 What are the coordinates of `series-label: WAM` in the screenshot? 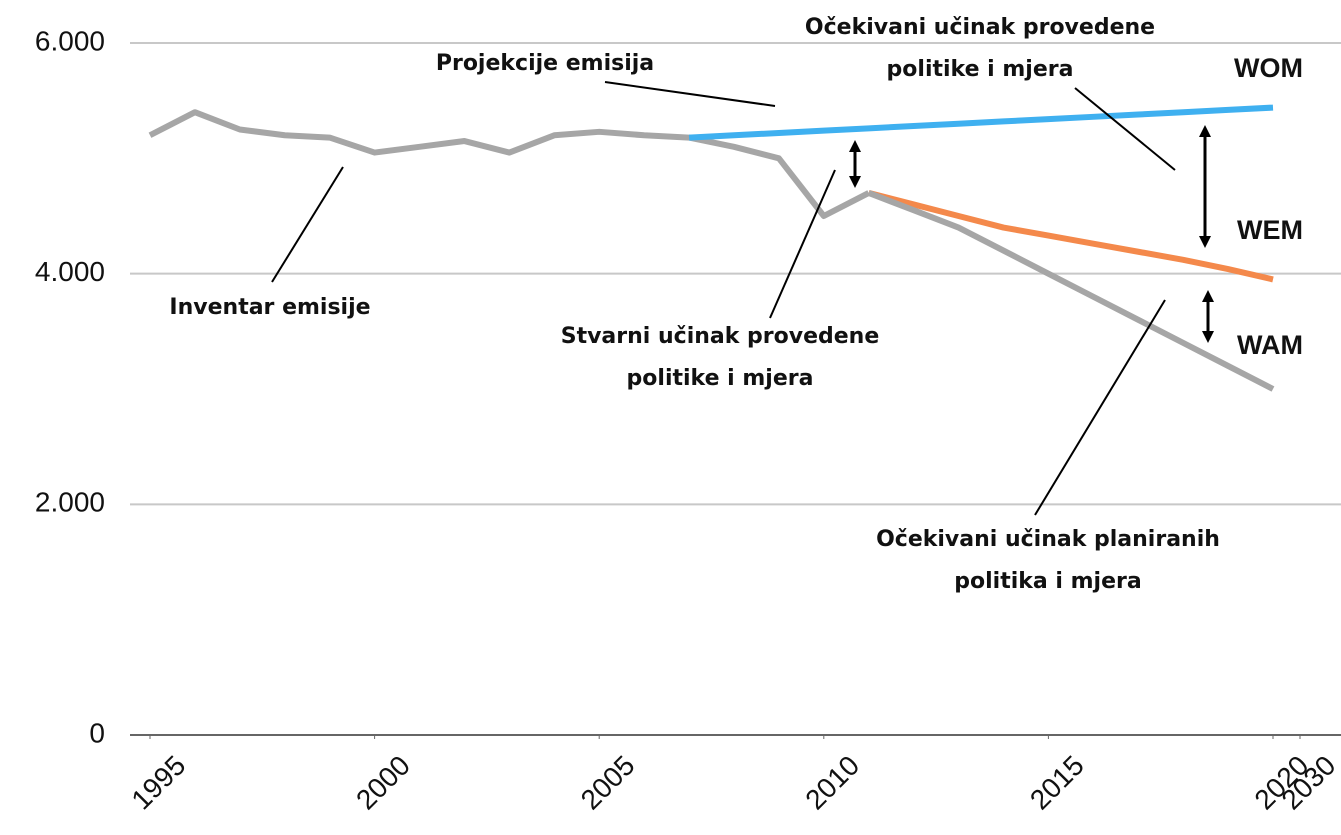 It's located at (1270, 345).